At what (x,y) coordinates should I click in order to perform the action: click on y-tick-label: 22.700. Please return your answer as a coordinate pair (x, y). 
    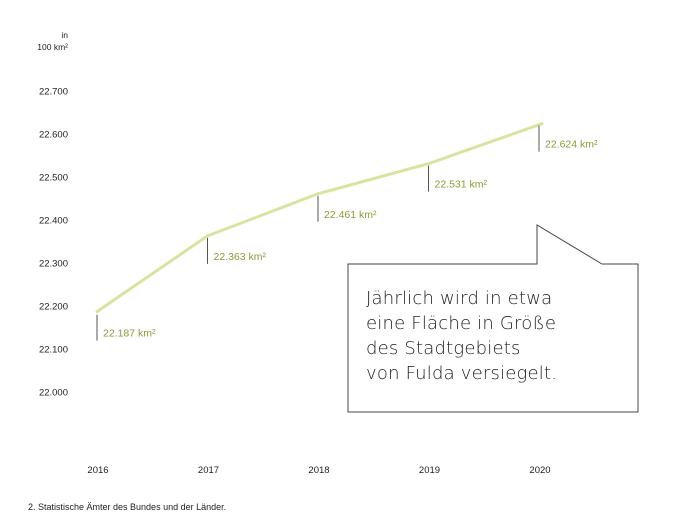
    Looking at the image, I should click on (53, 92).